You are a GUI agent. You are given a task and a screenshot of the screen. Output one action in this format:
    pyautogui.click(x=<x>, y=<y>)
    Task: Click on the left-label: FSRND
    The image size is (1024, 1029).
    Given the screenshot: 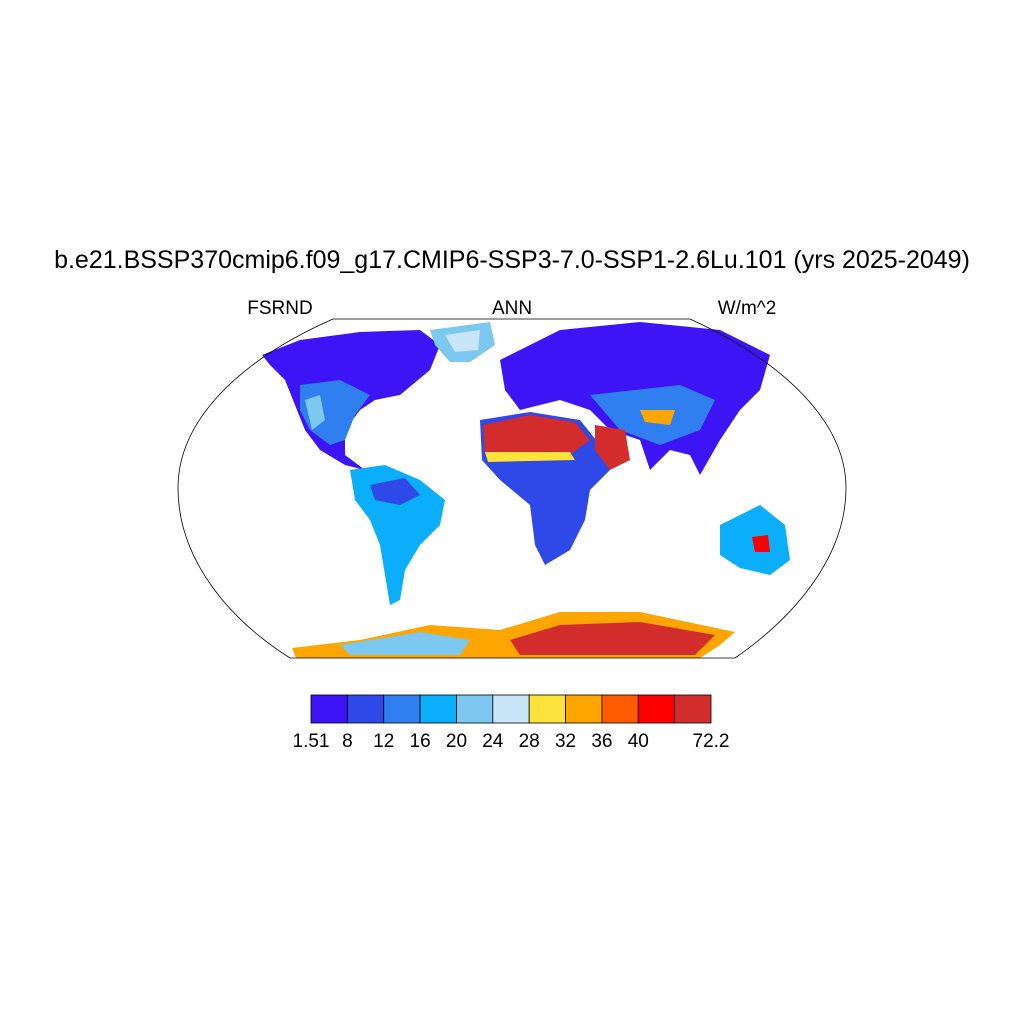 What is the action you would take?
    pyautogui.click(x=279, y=308)
    